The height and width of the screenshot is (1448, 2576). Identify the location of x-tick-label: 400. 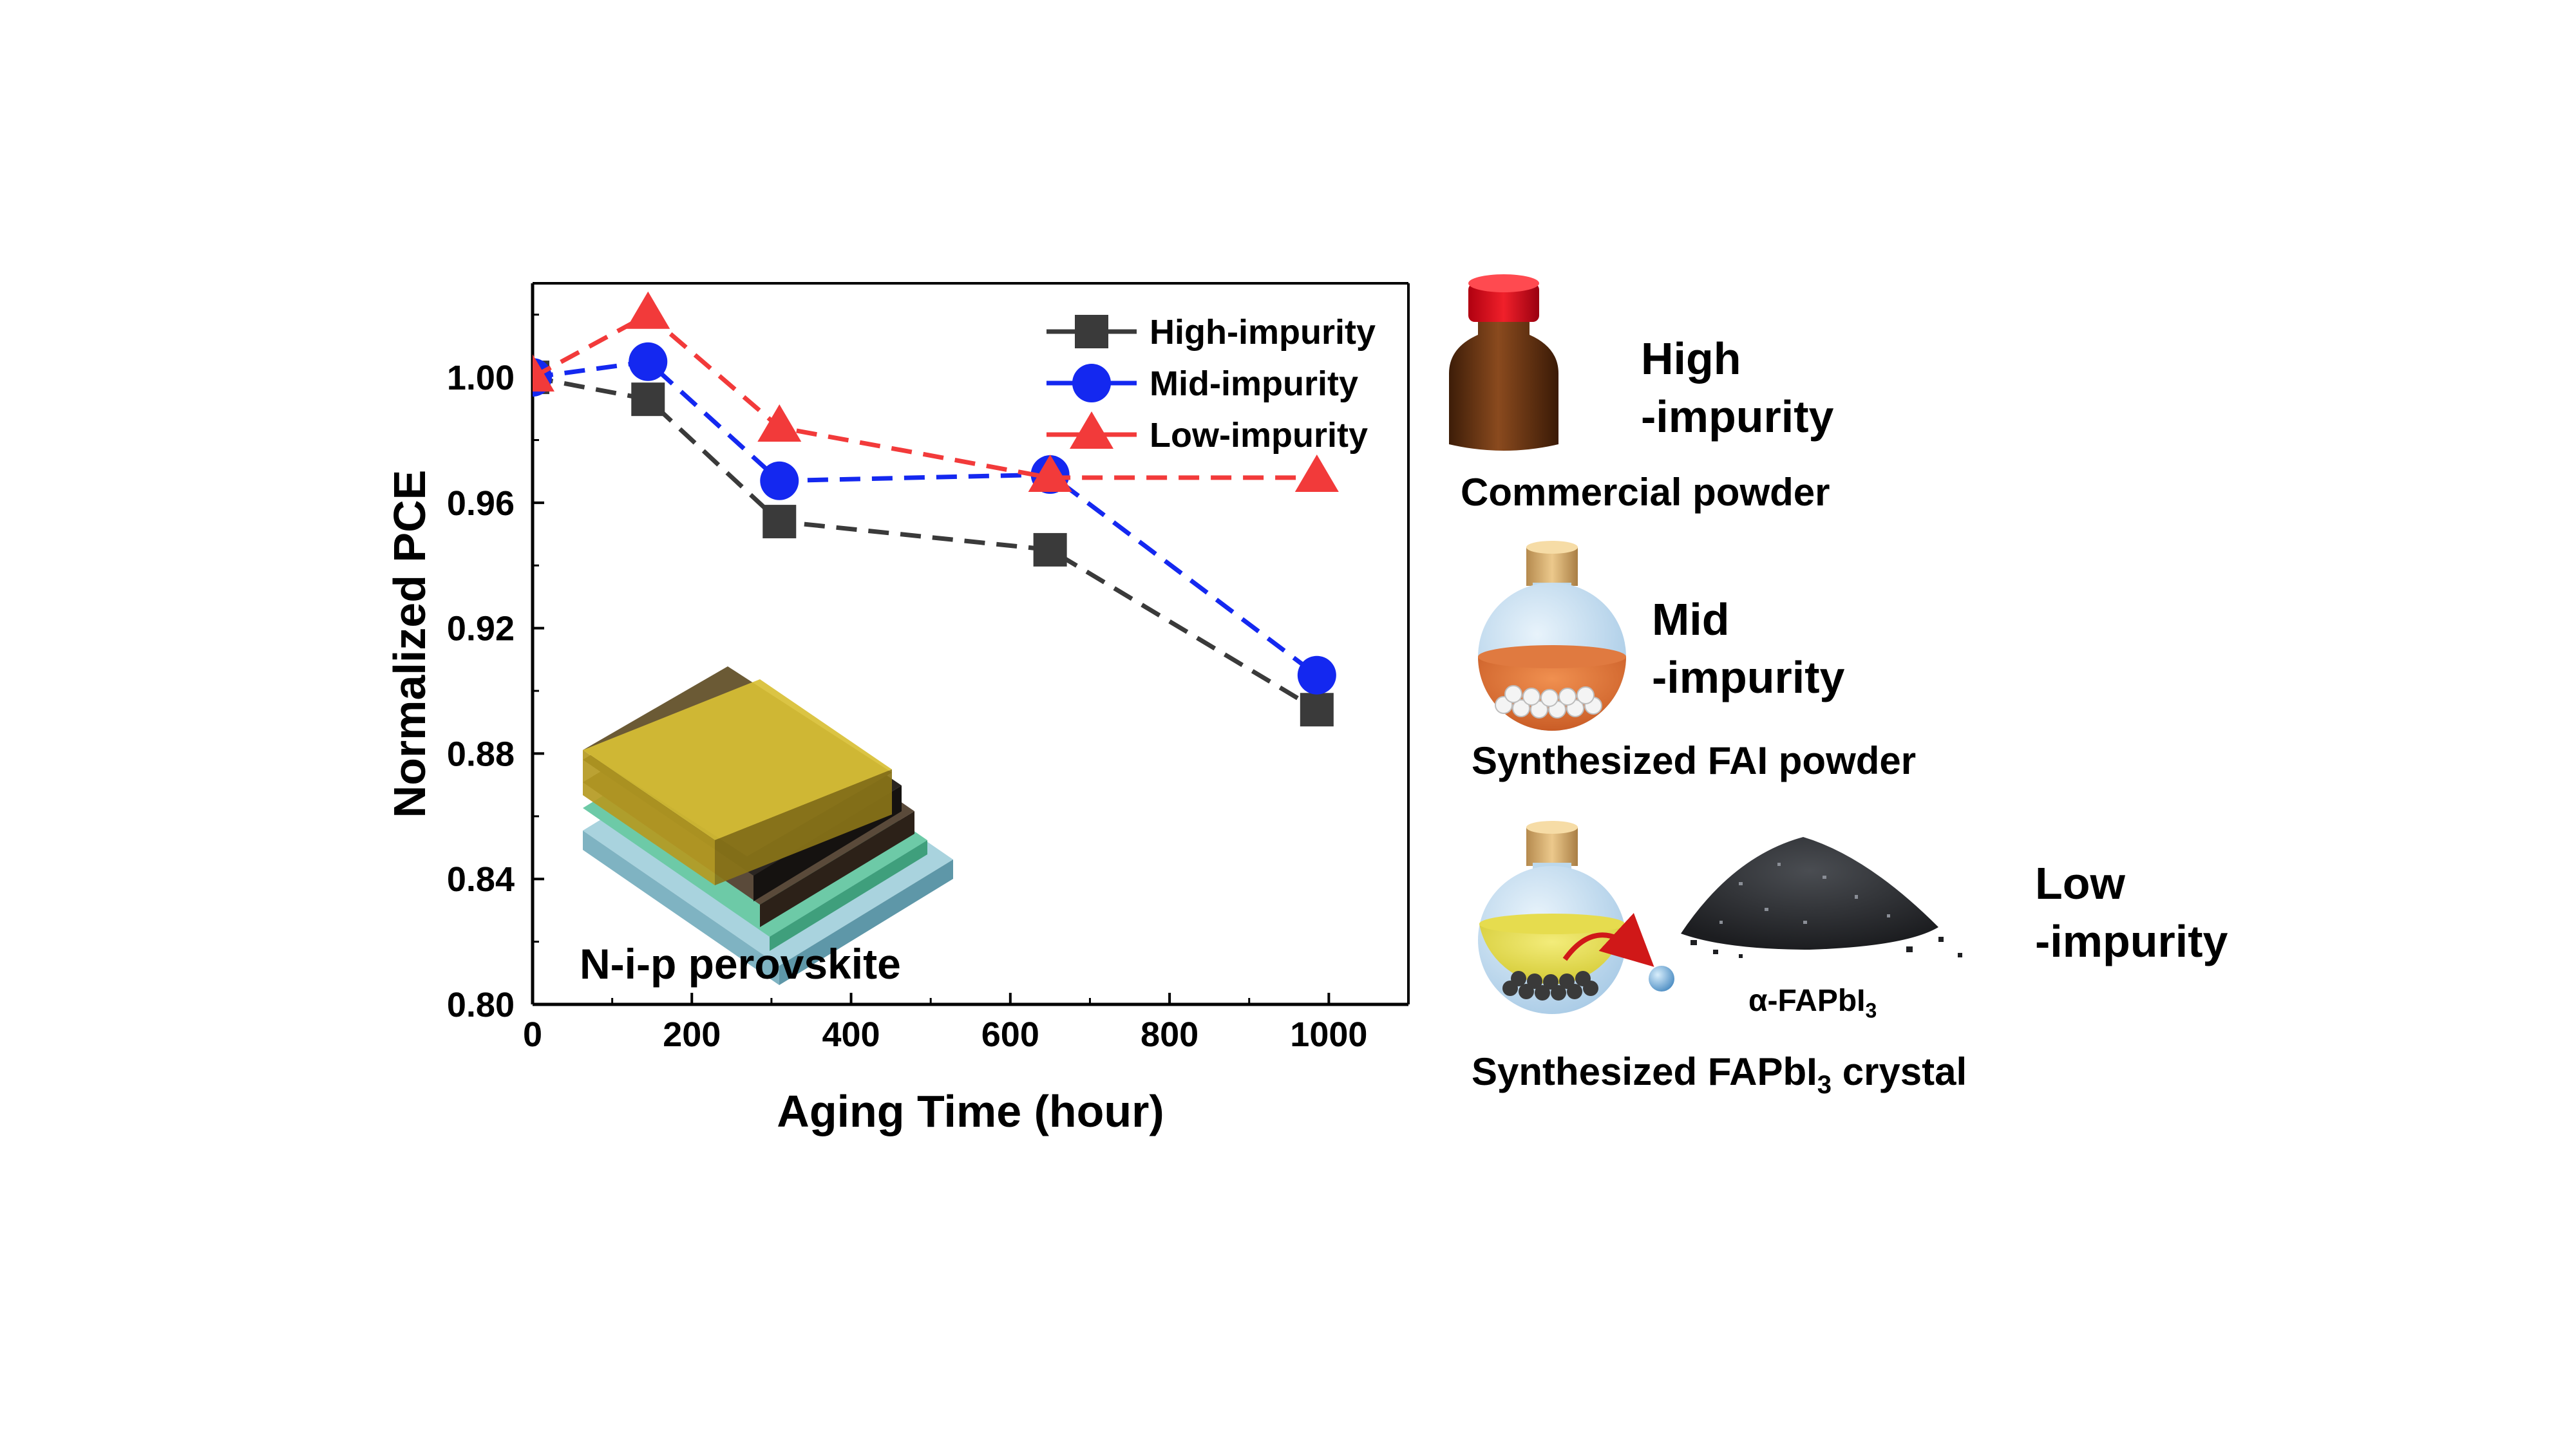
(851, 1034).